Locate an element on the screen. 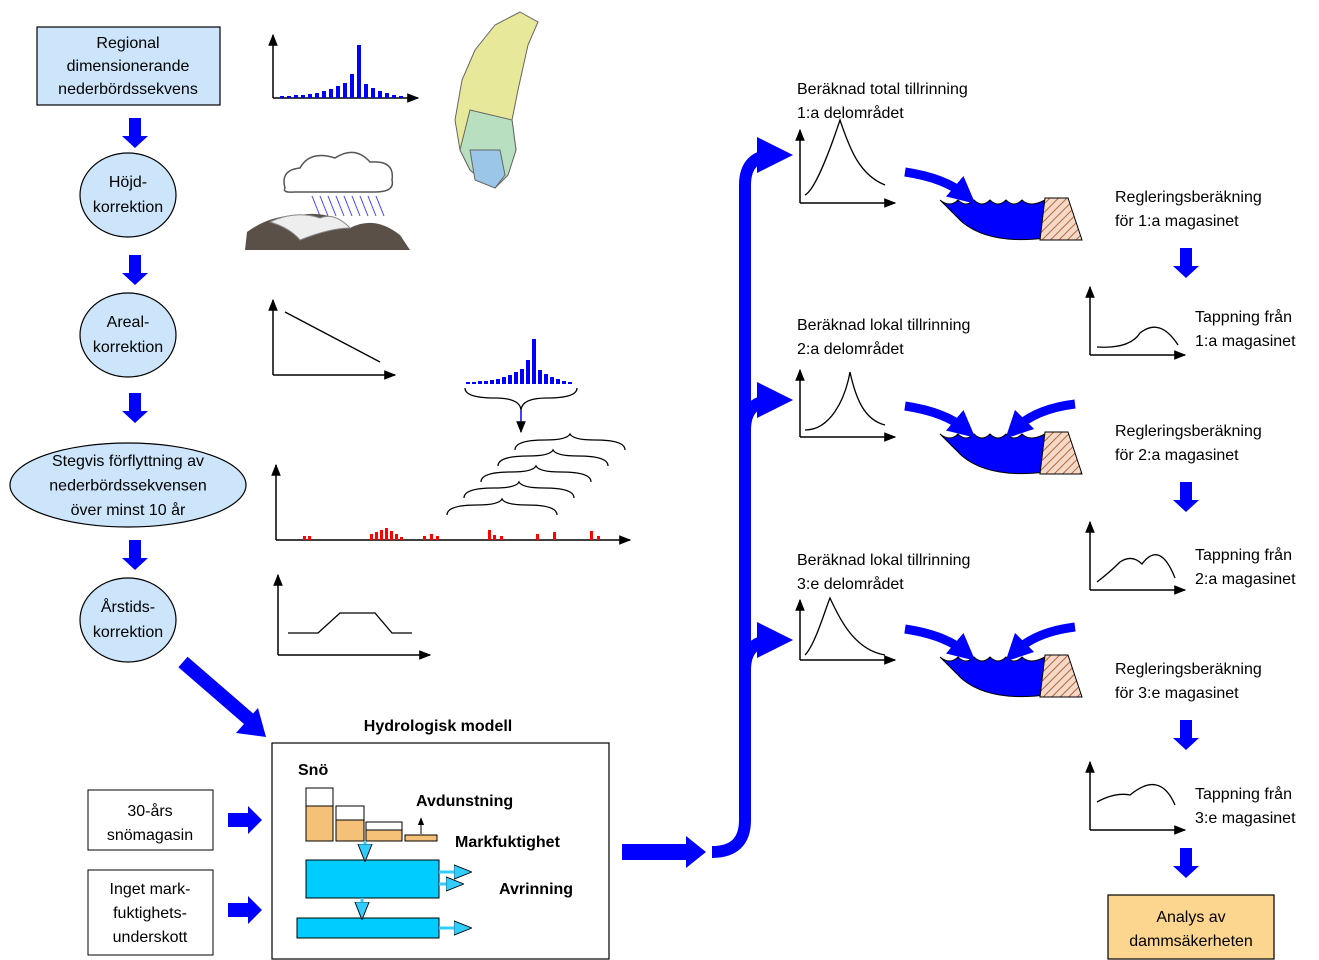 The width and height of the screenshot is (1319, 960). input-label: fuktighets- is located at coordinates (150, 913).